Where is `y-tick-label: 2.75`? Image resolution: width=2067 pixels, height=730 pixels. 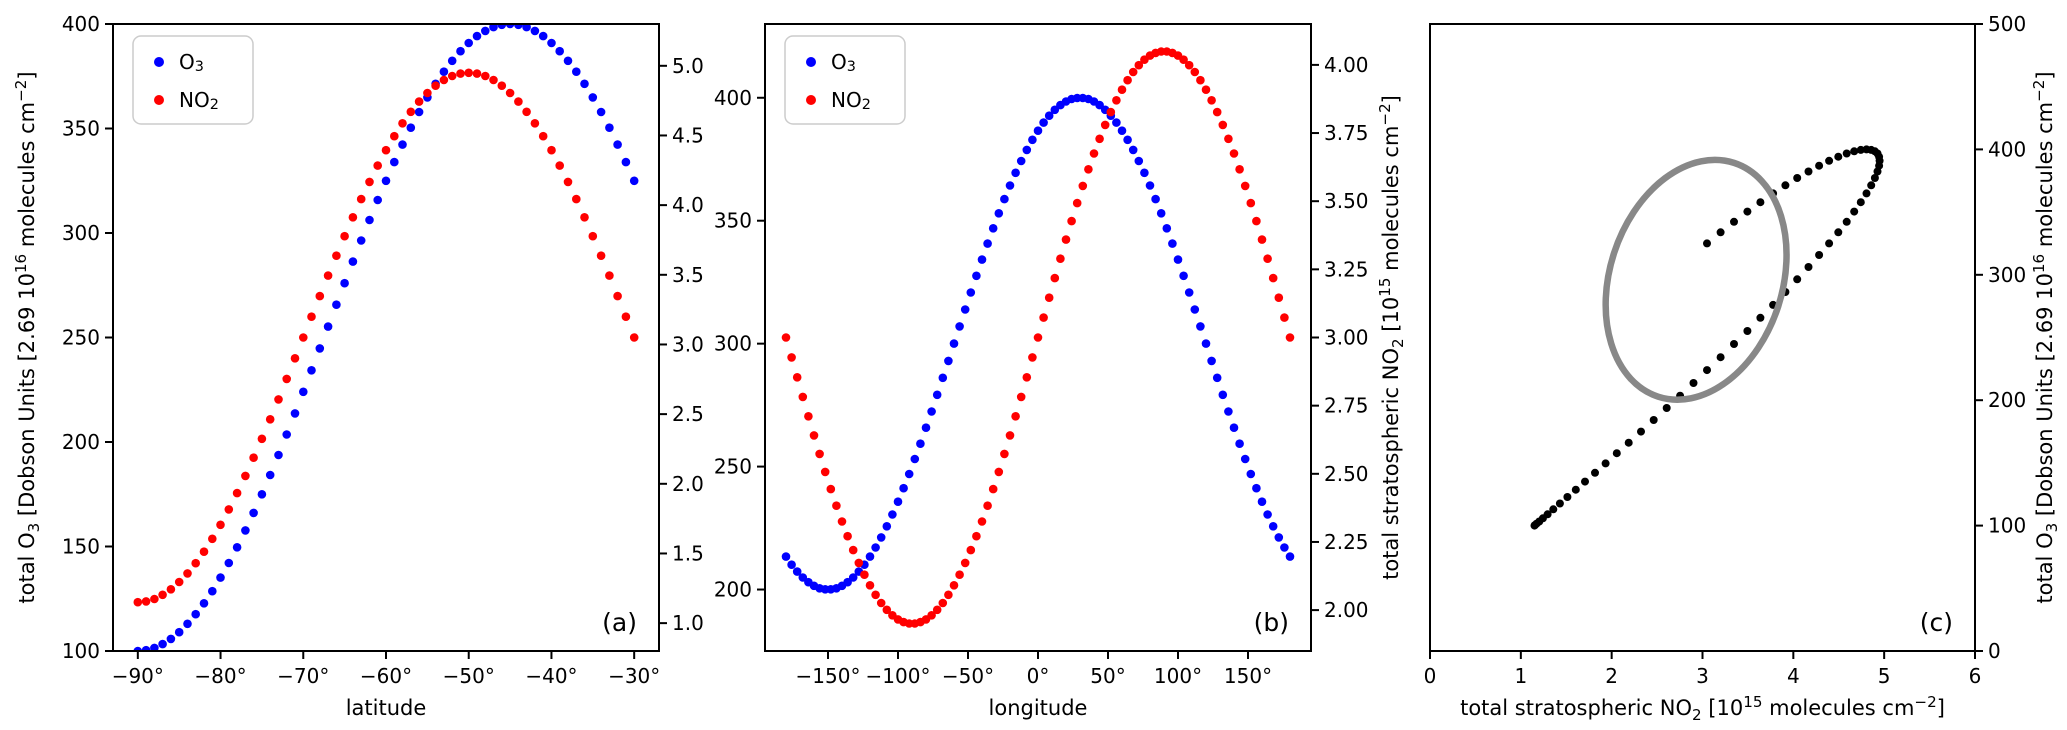
y-tick-label: 2.75 is located at coordinates (1346, 406).